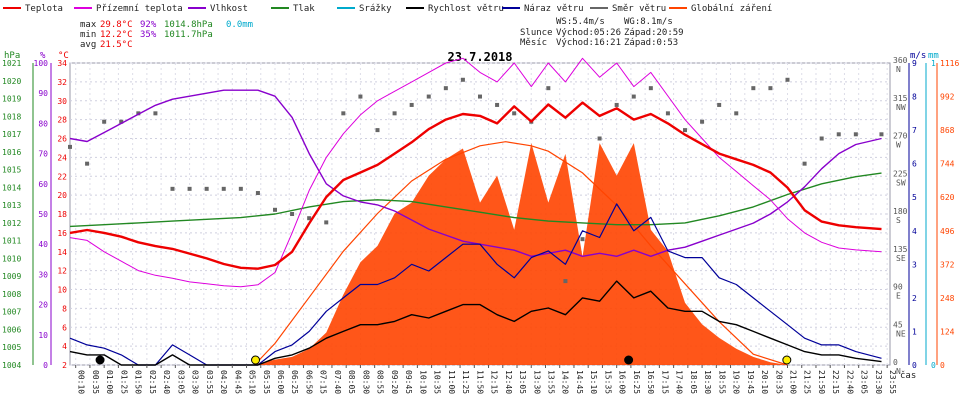 The width and height of the screenshot is (966, 400). What do you see at coordinates (351, 382) in the screenshot?
I see `x-tick-label: 08:05` at bounding box center [351, 382].